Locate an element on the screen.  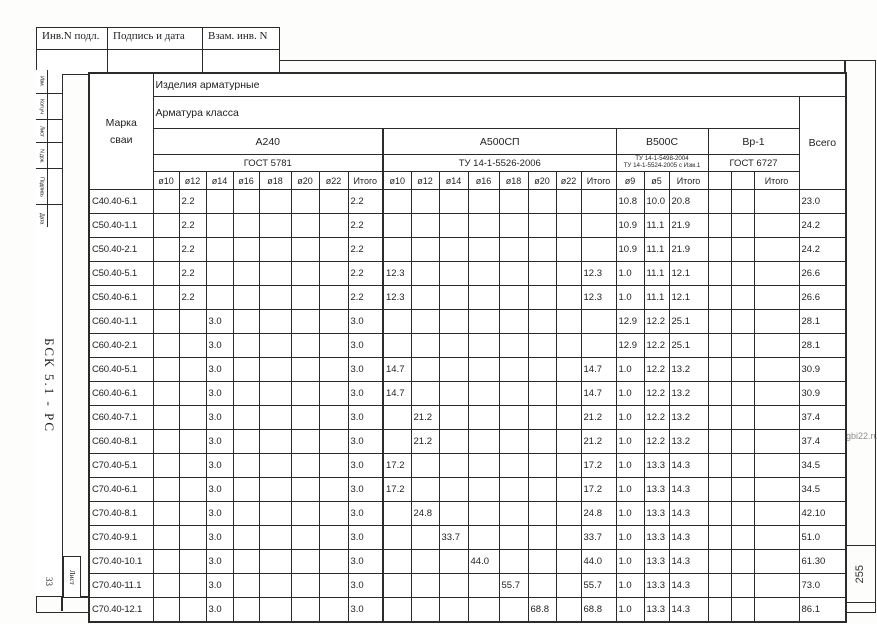
stamp-cell-podpis-data: Подпись и дата is located at coordinates (155, 51).